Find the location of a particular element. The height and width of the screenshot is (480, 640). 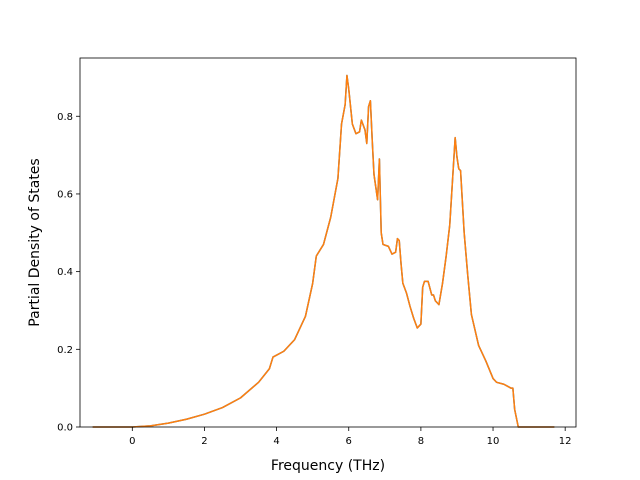

x-tick-label: 6 is located at coordinates (349, 441).